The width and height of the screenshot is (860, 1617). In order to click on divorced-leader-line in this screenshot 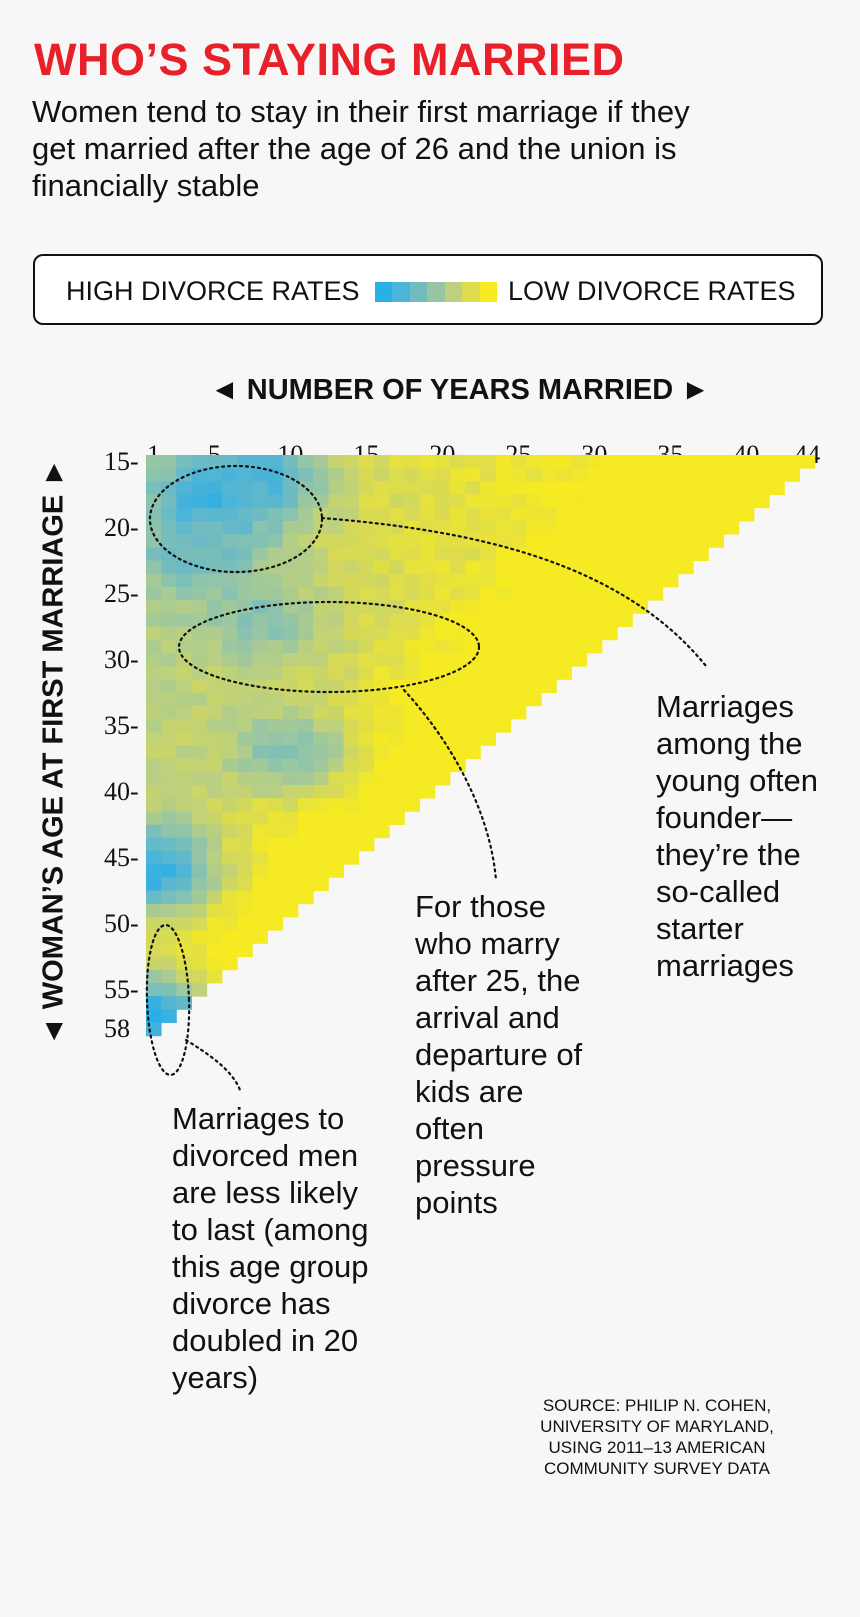, I will do `click(213, 1065)`.